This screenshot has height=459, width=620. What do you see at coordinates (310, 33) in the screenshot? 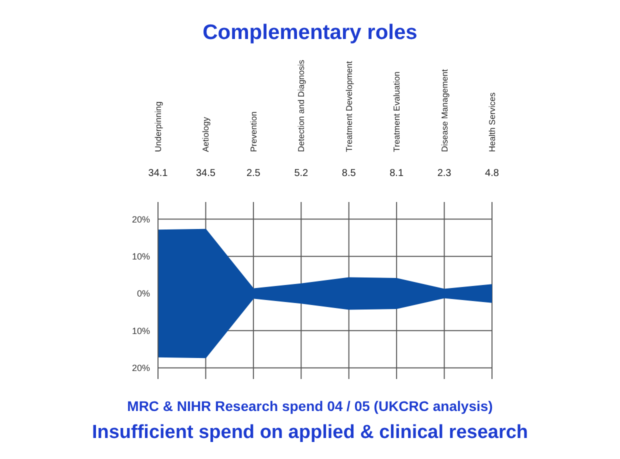
I see `chart-title: Complementary roles` at bounding box center [310, 33].